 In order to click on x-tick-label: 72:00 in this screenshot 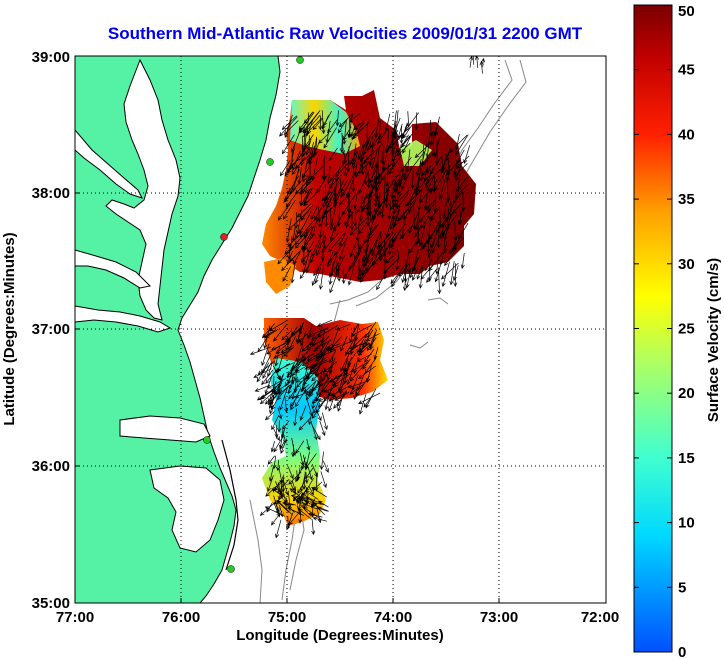, I will do `click(600, 617)`.